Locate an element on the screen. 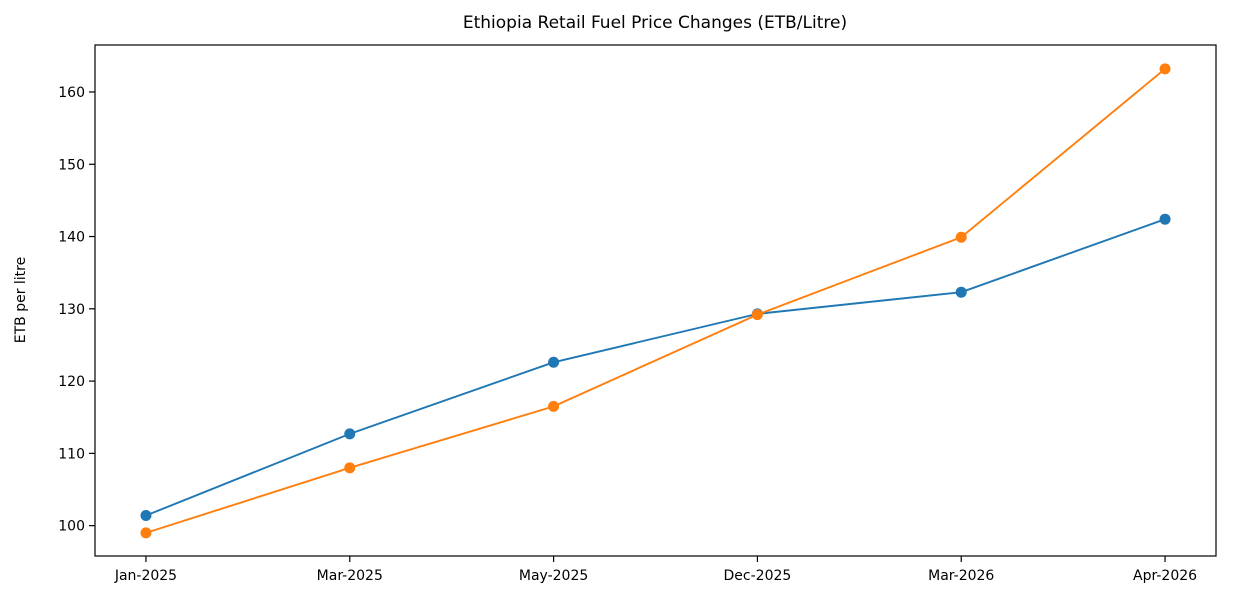  x-tick-label: Dec-2025 is located at coordinates (758, 576).